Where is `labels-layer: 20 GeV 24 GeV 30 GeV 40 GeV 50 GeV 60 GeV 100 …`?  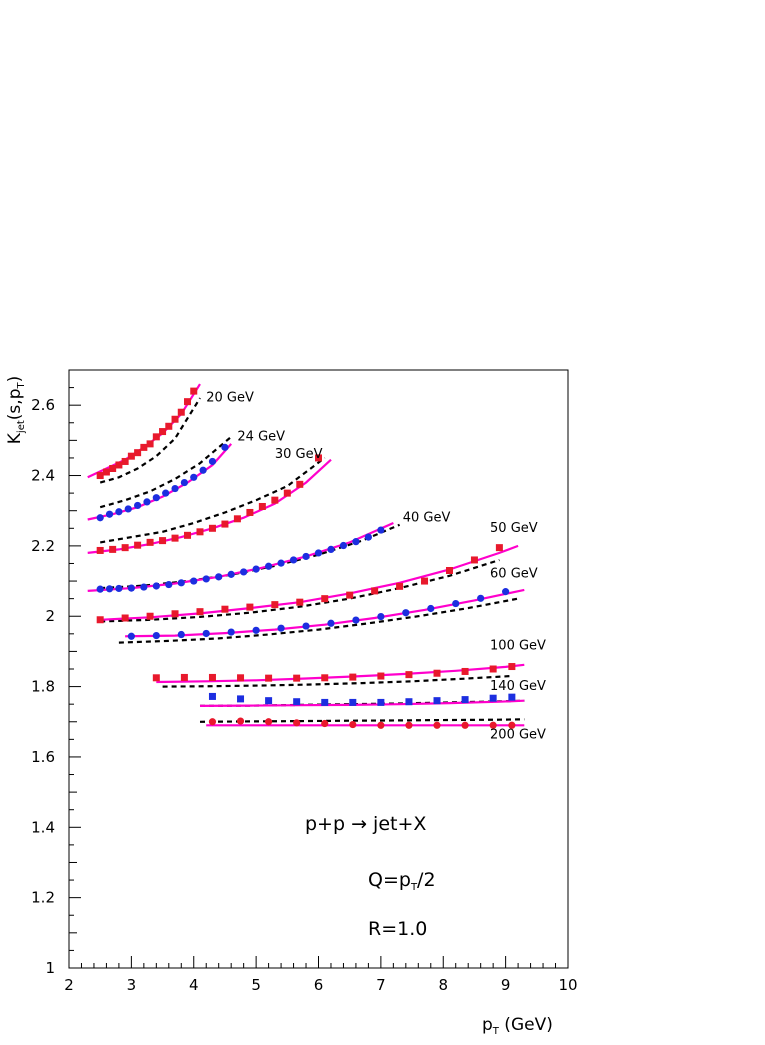 labels-layer: 20 GeV 24 GeV 30 GeV 40 GeV 50 GeV 60 GeV 100 … is located at coordinates (376, 567).